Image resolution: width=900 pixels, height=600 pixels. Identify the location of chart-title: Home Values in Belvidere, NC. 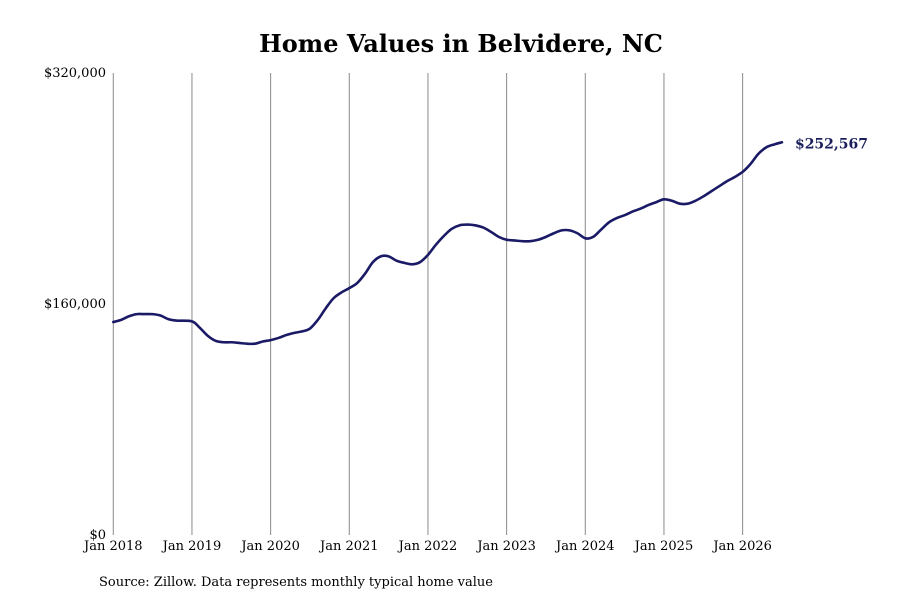
(461, 43).